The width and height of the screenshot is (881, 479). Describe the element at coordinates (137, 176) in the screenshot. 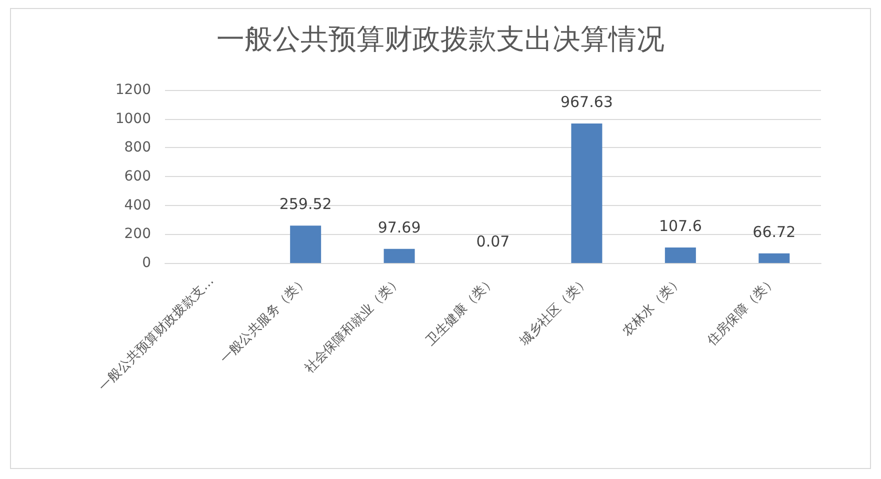

I see `y-tick-label: 600` at that location.